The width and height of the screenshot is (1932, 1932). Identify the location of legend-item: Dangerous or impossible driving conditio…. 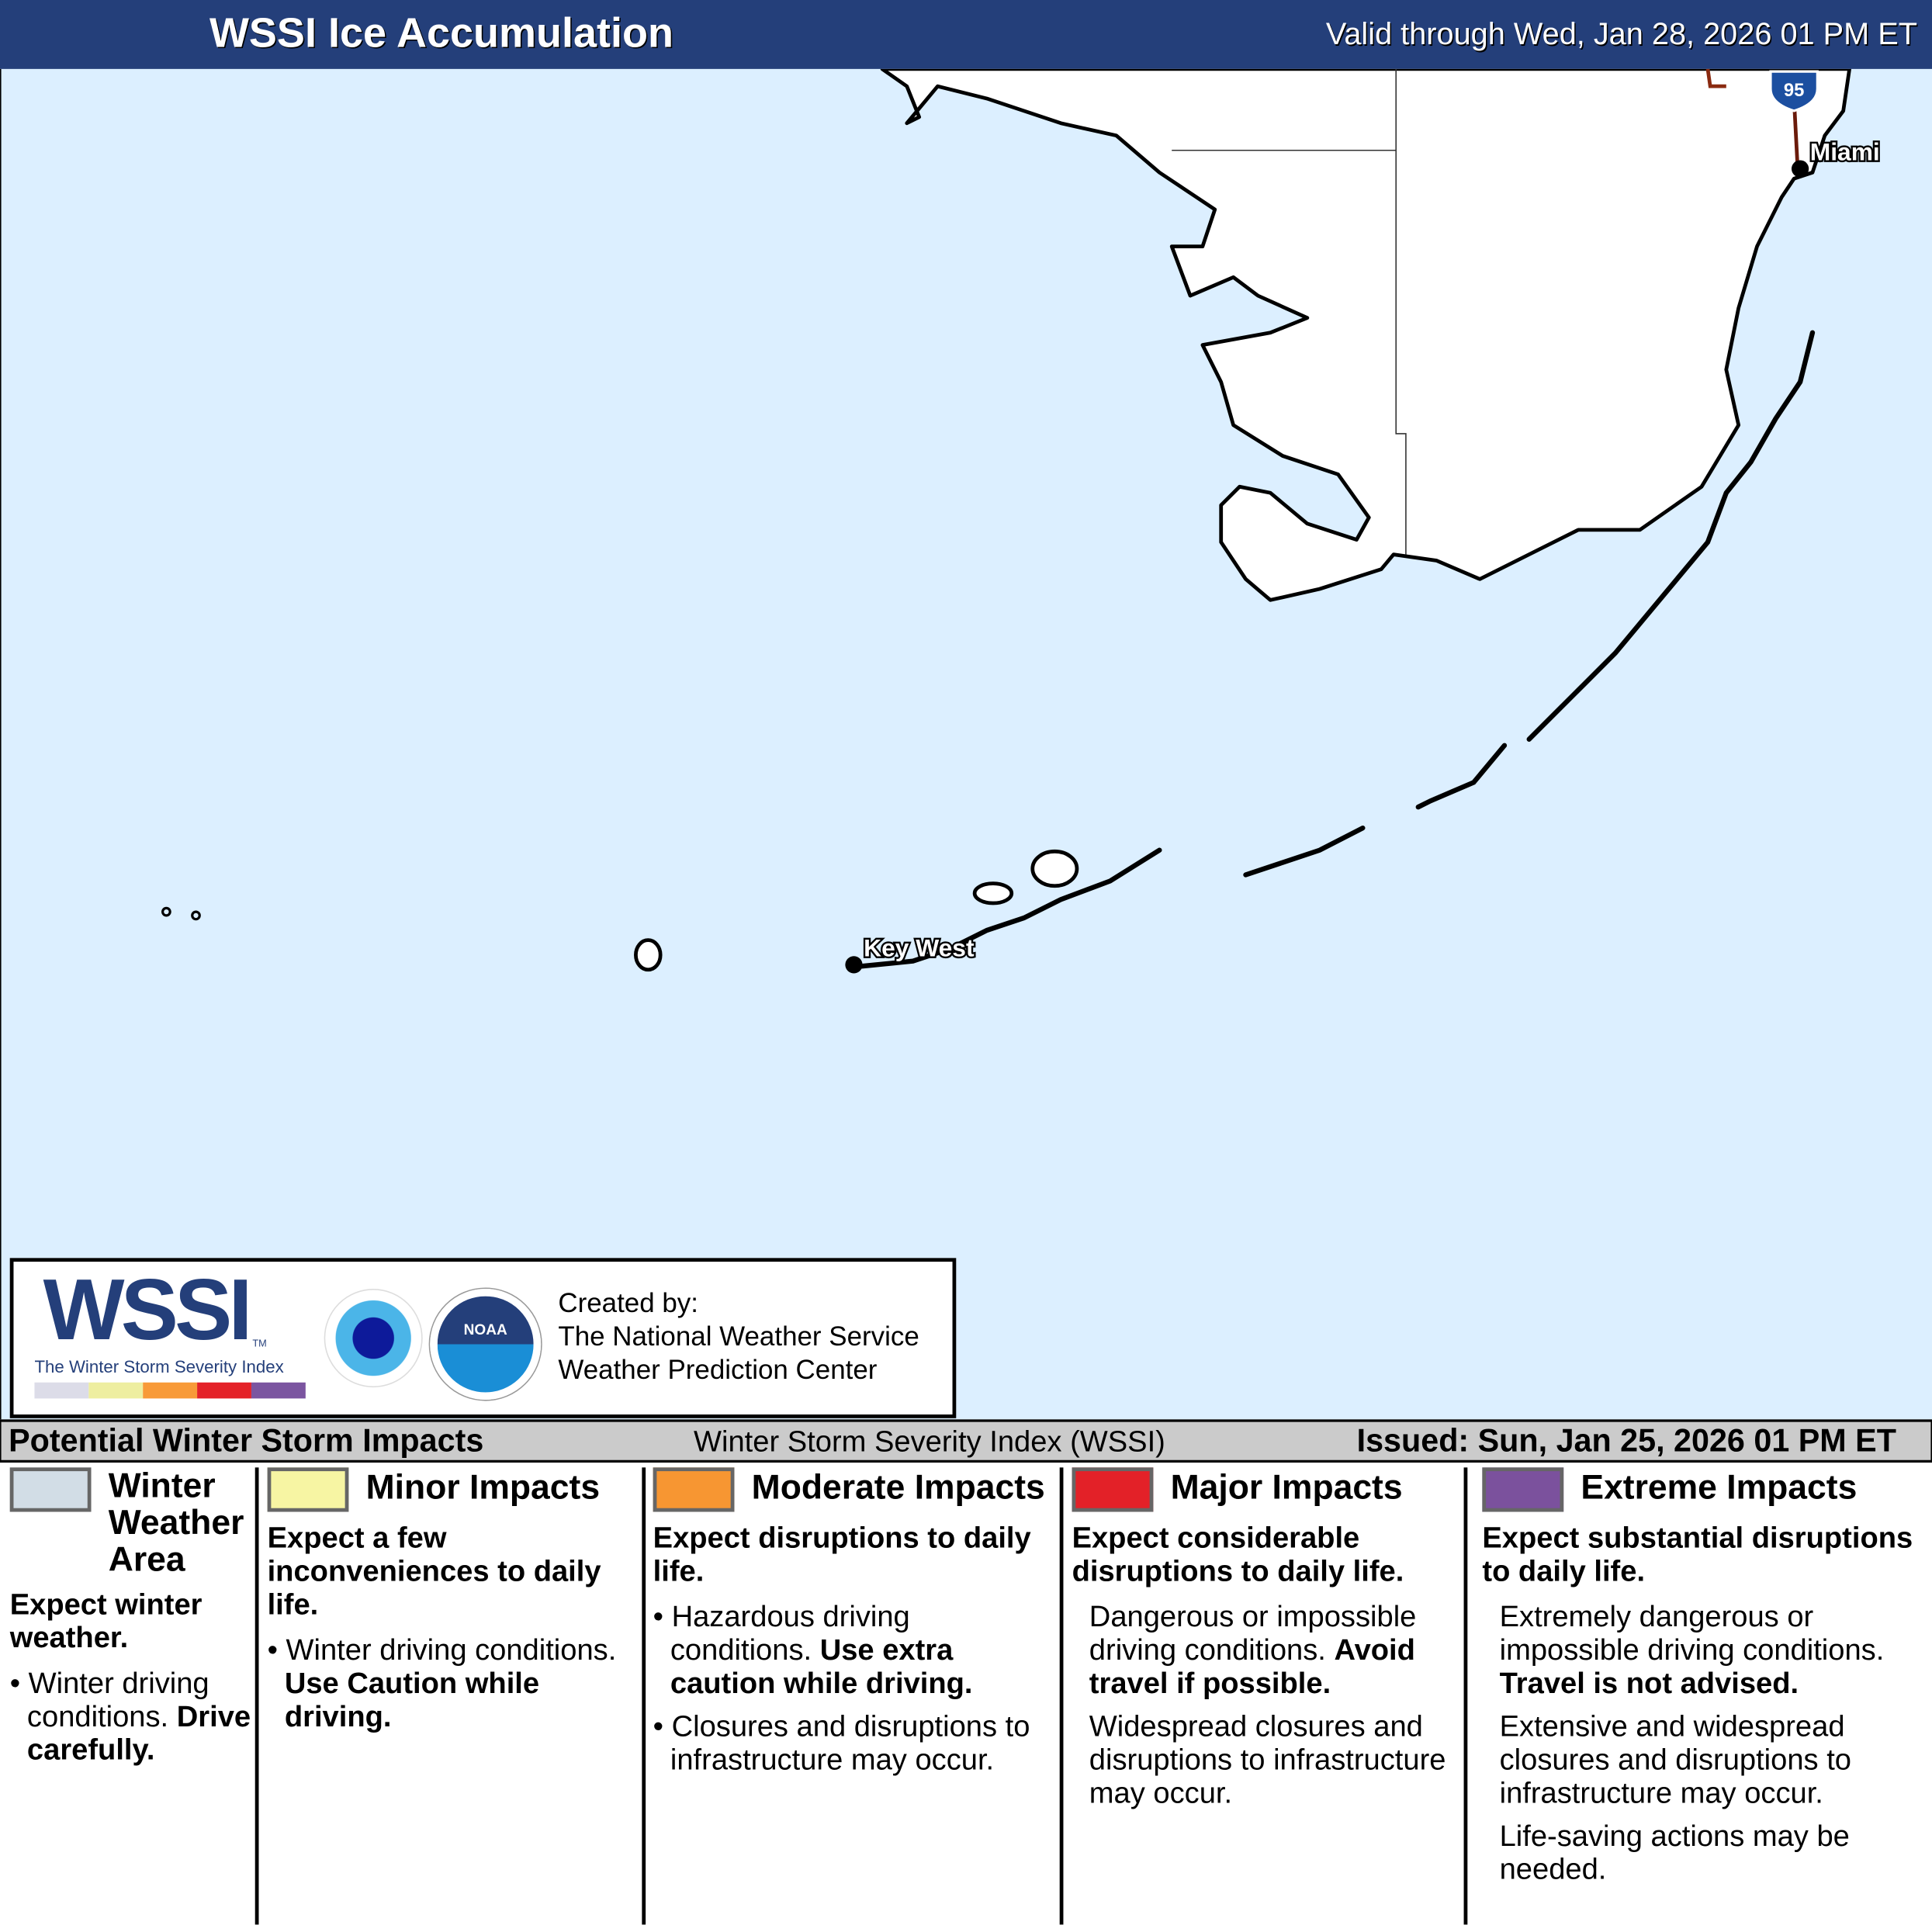
(1274, 1651).